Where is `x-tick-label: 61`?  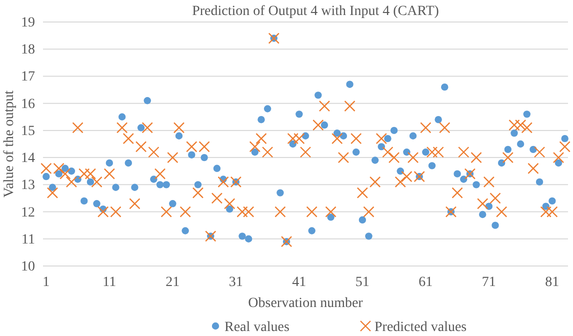 x-tick-label: 61 is located at coordinates (425, 282).